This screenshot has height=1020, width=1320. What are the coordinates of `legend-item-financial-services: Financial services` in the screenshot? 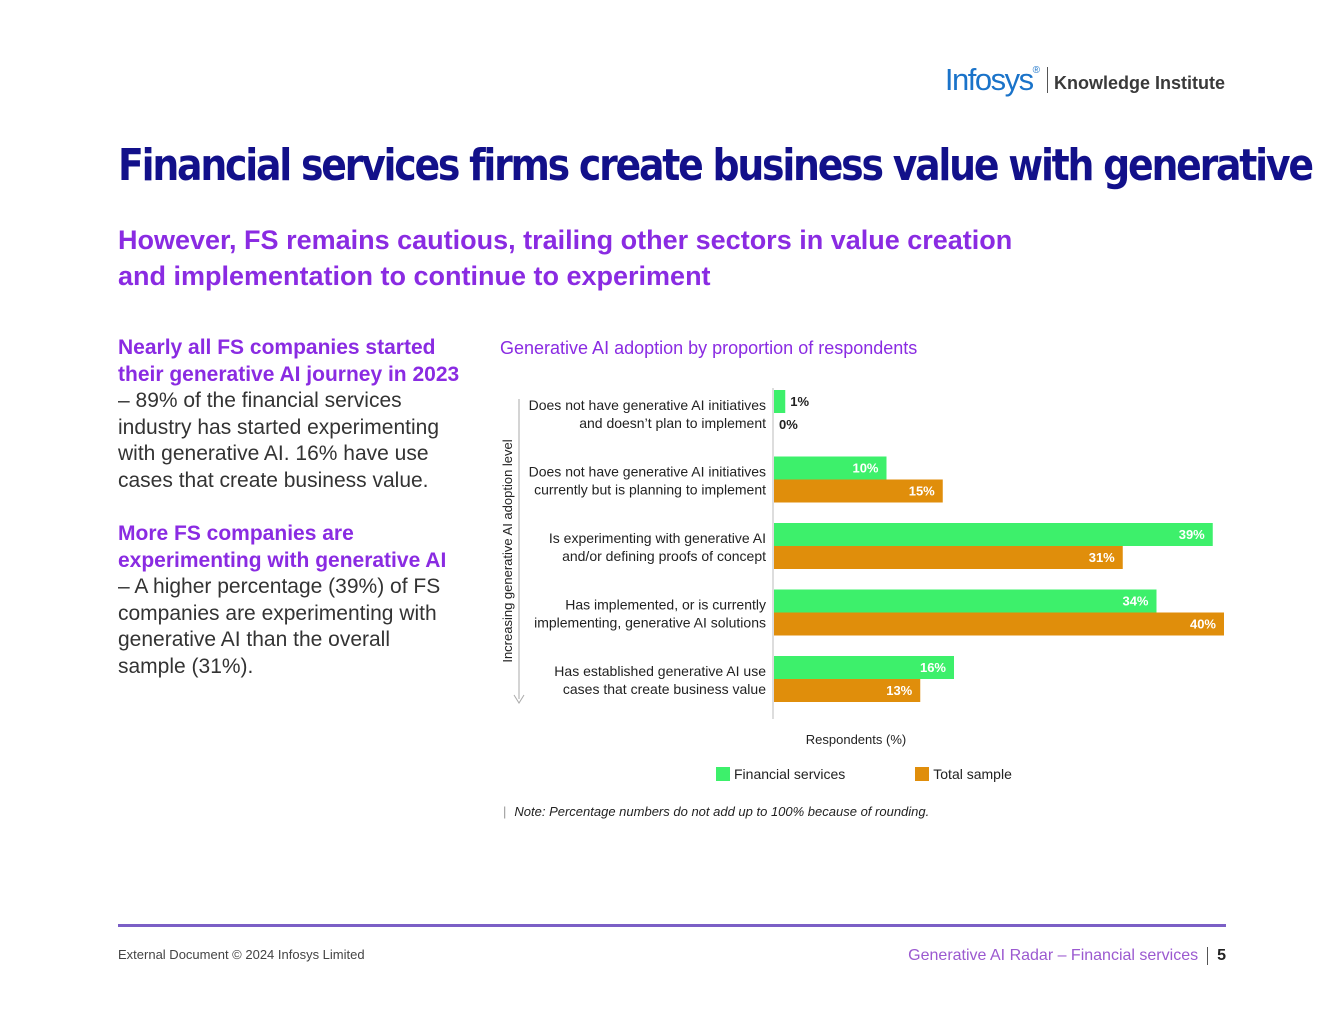 It's located at (780, 774).